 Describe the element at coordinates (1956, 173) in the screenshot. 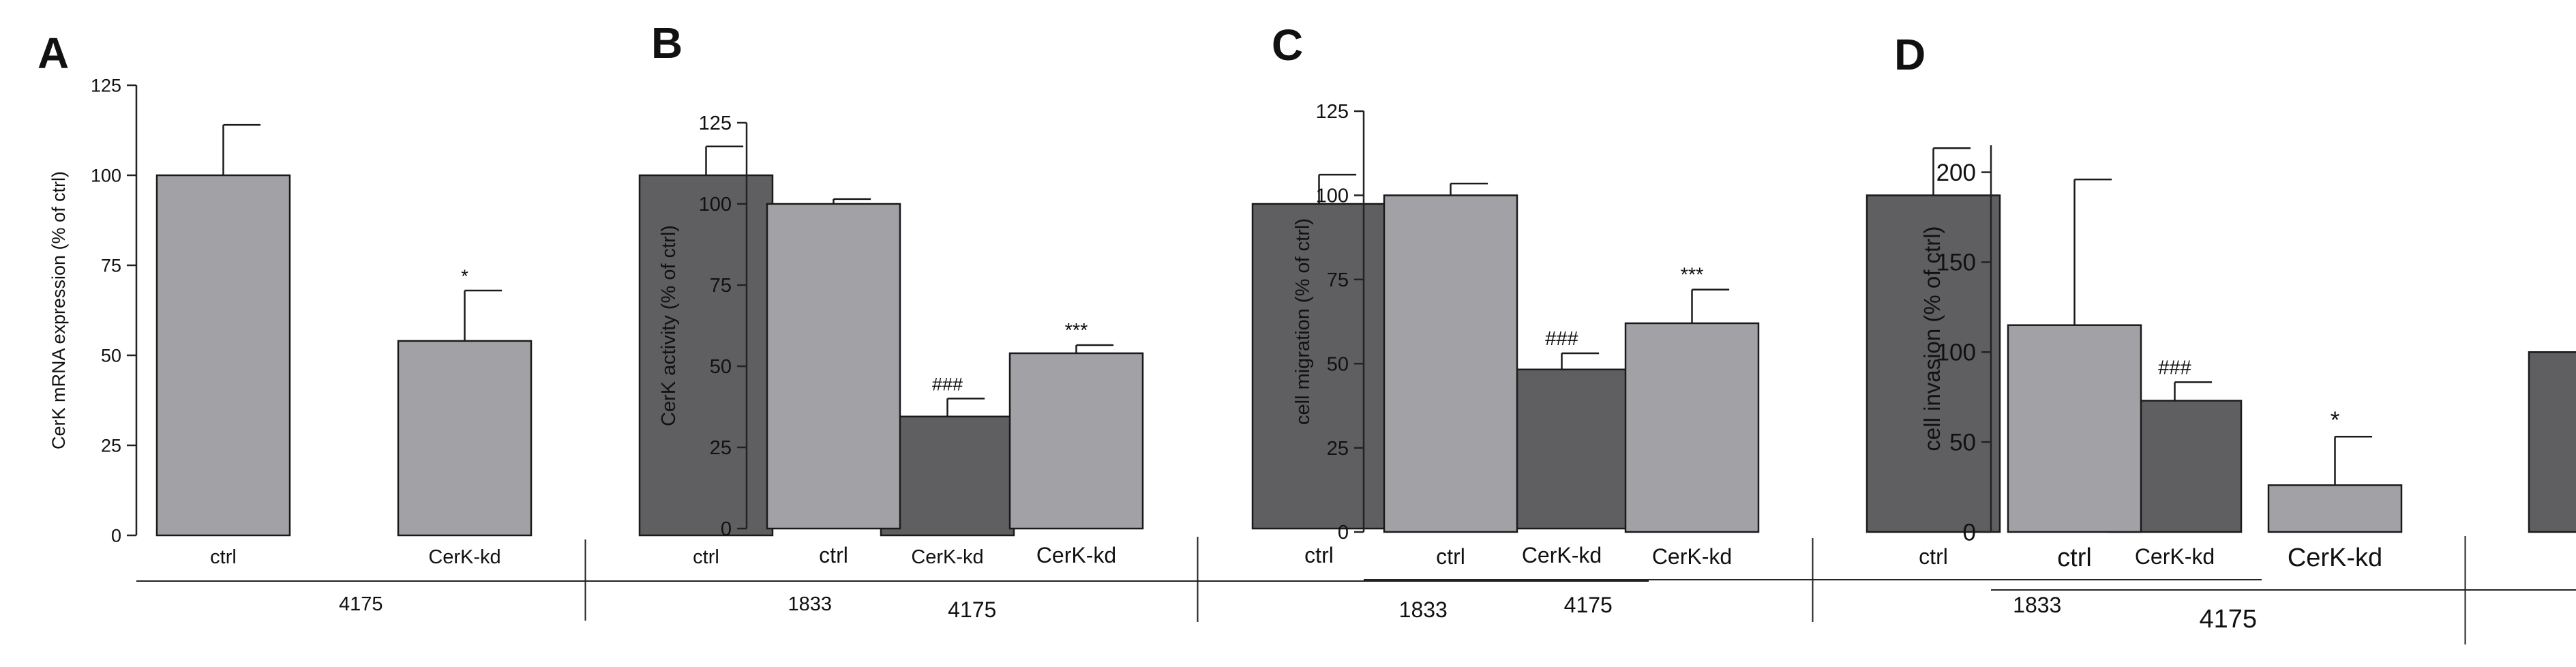

I see `y-tick-label: 200` at that location.